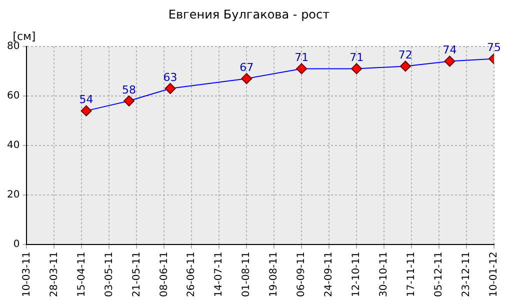  I want to click on x-tick-label: 08-06-11, so click(164, 274).